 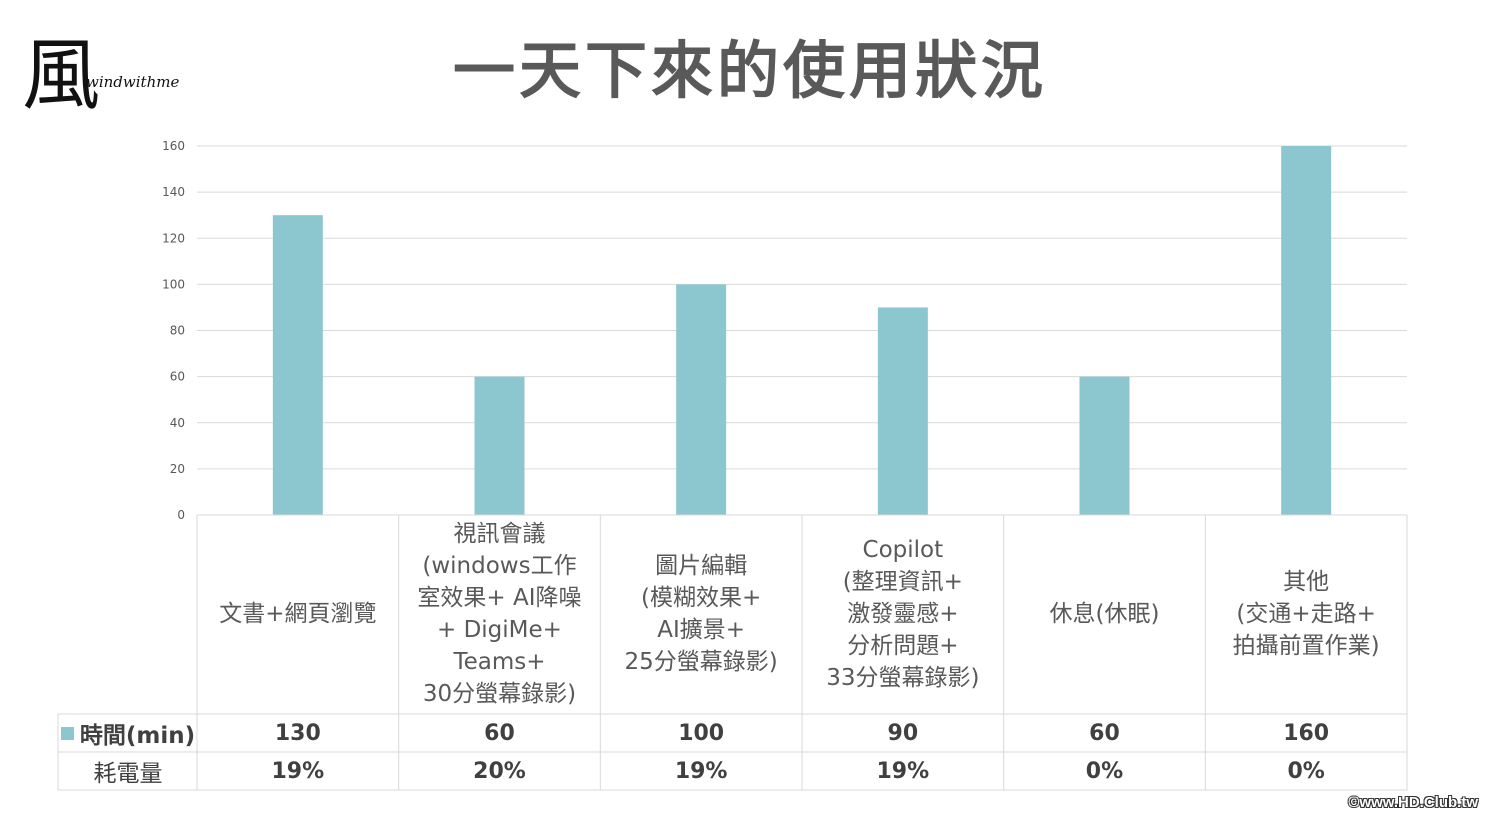 I want to click on page-title: 一天下來的使用狀況, so click(x=749, y=70).